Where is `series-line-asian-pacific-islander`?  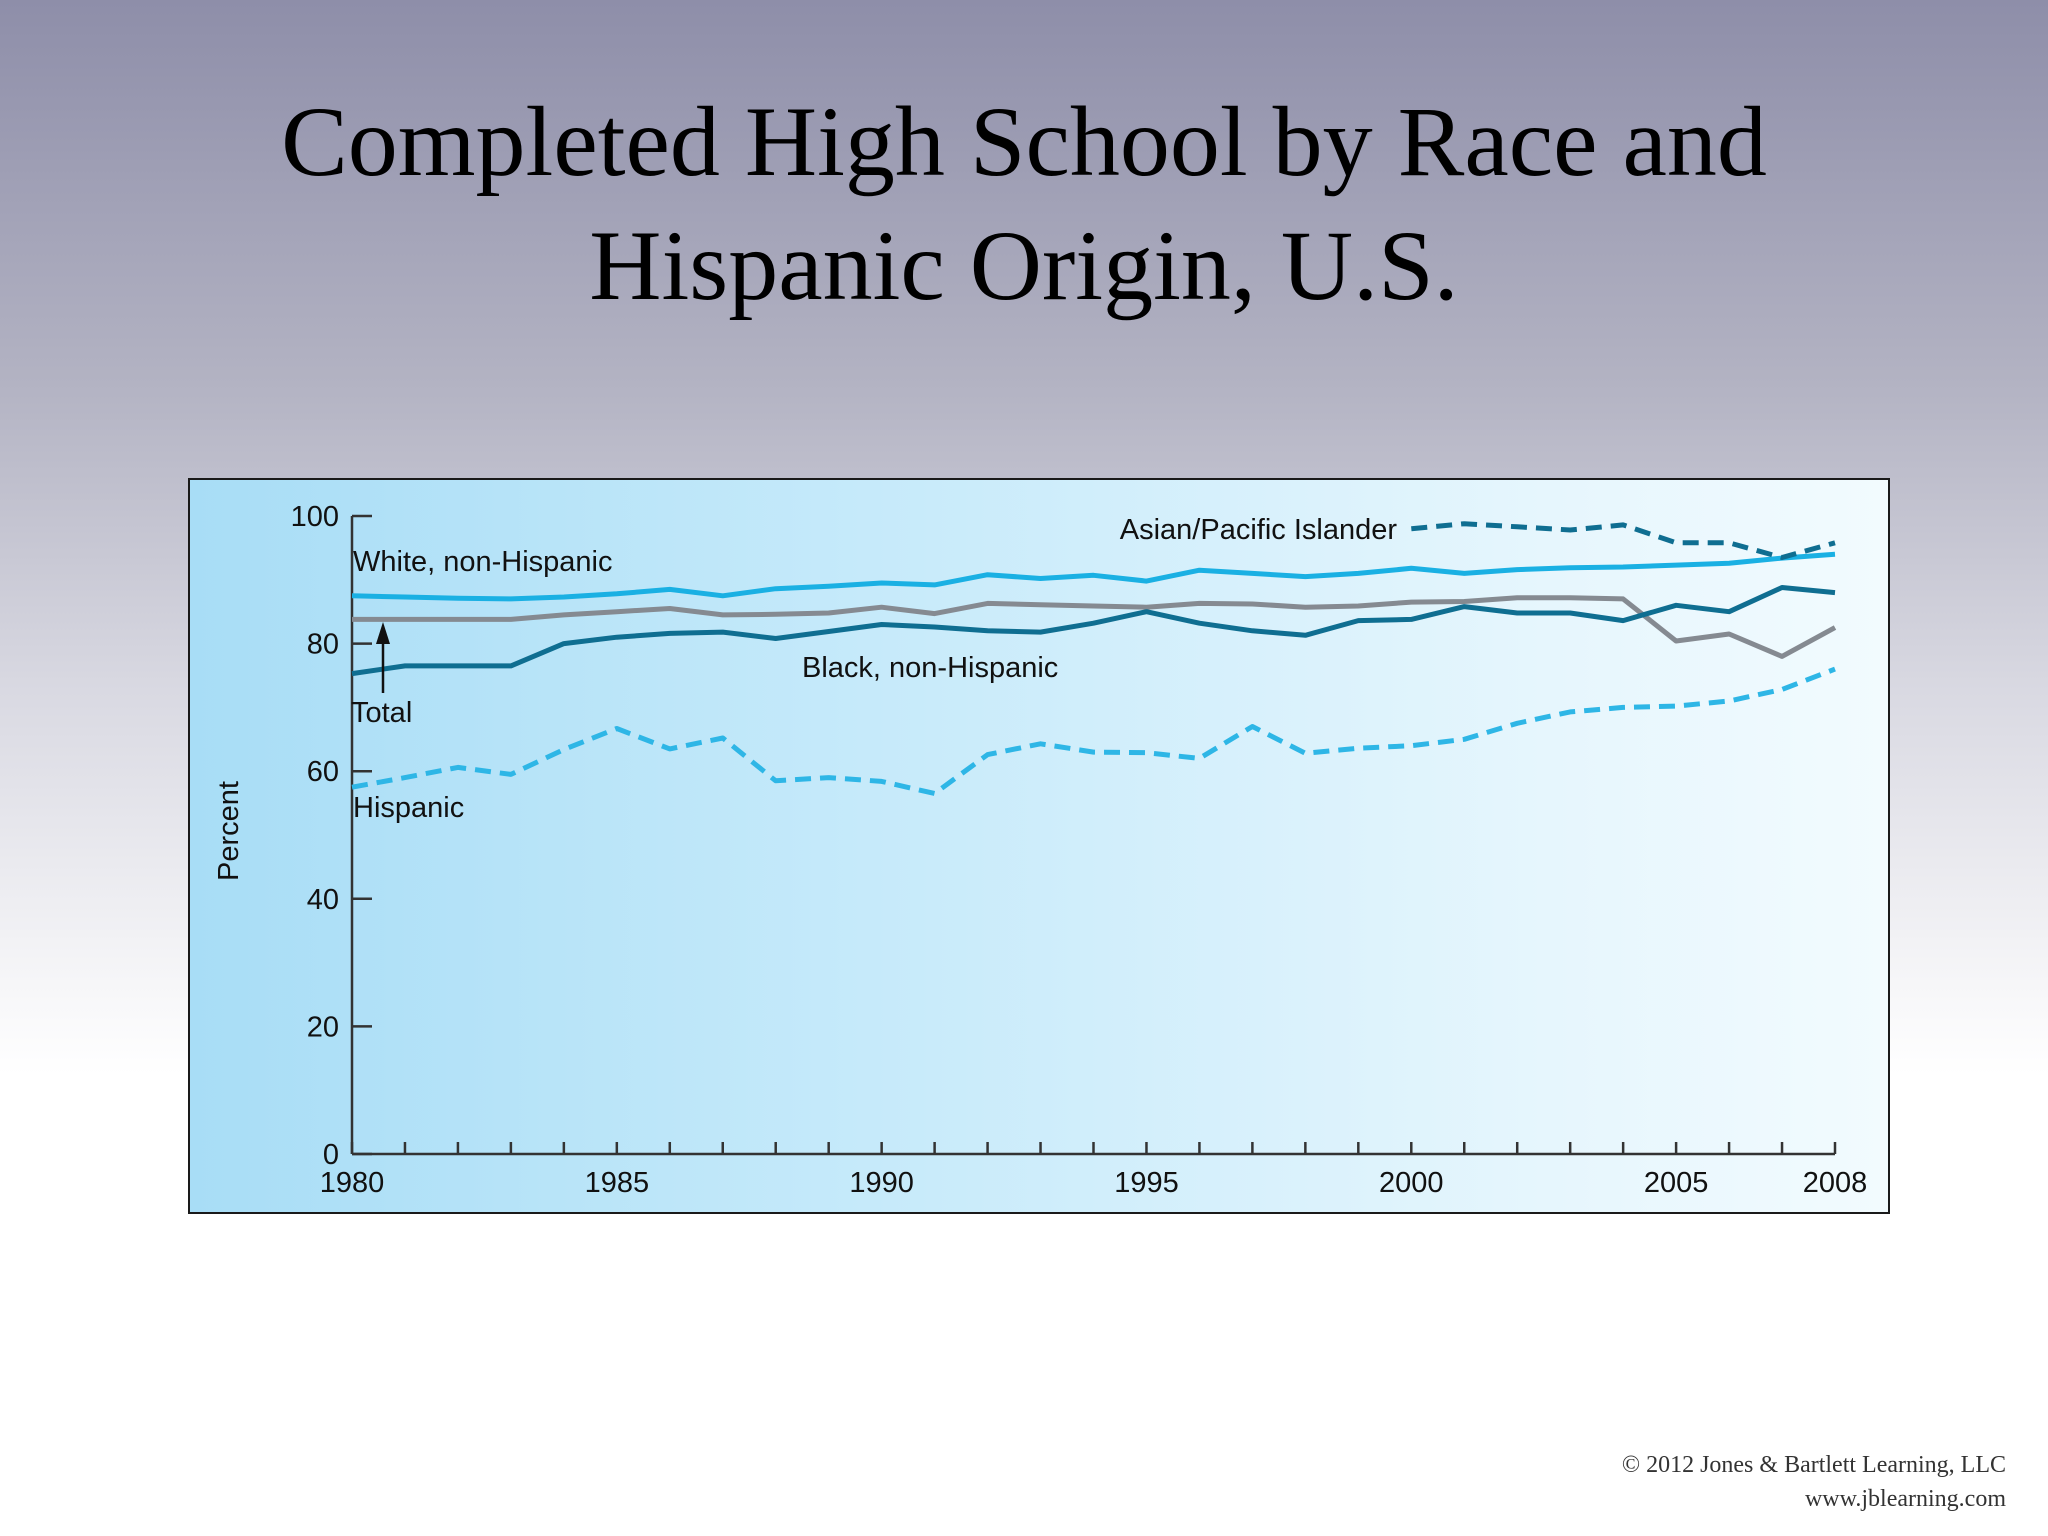
series-line-asian-pacific-islander is located at coordinates (1623, 540).